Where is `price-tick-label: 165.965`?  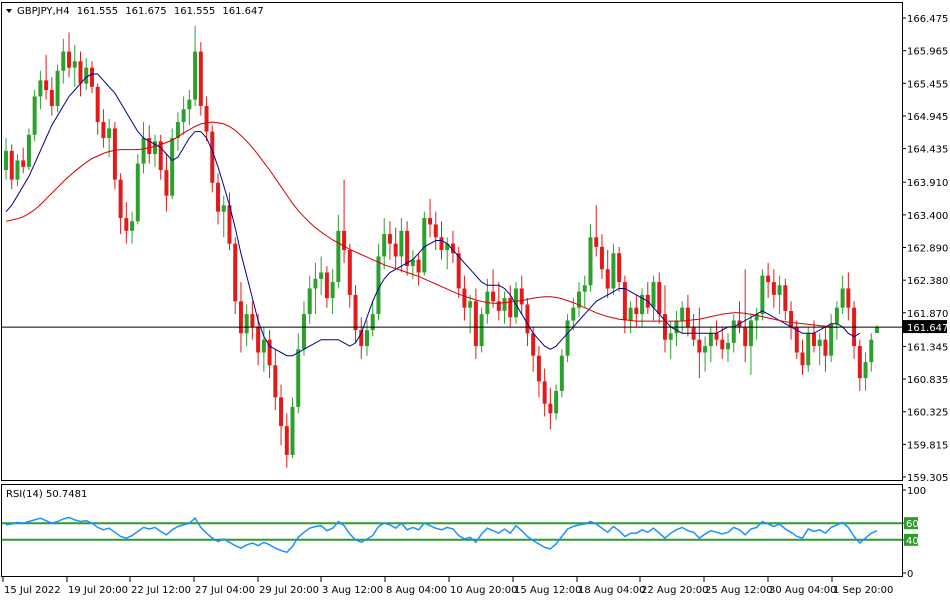
price-tick-label: 165.965 is located at coordinates (927, 52).